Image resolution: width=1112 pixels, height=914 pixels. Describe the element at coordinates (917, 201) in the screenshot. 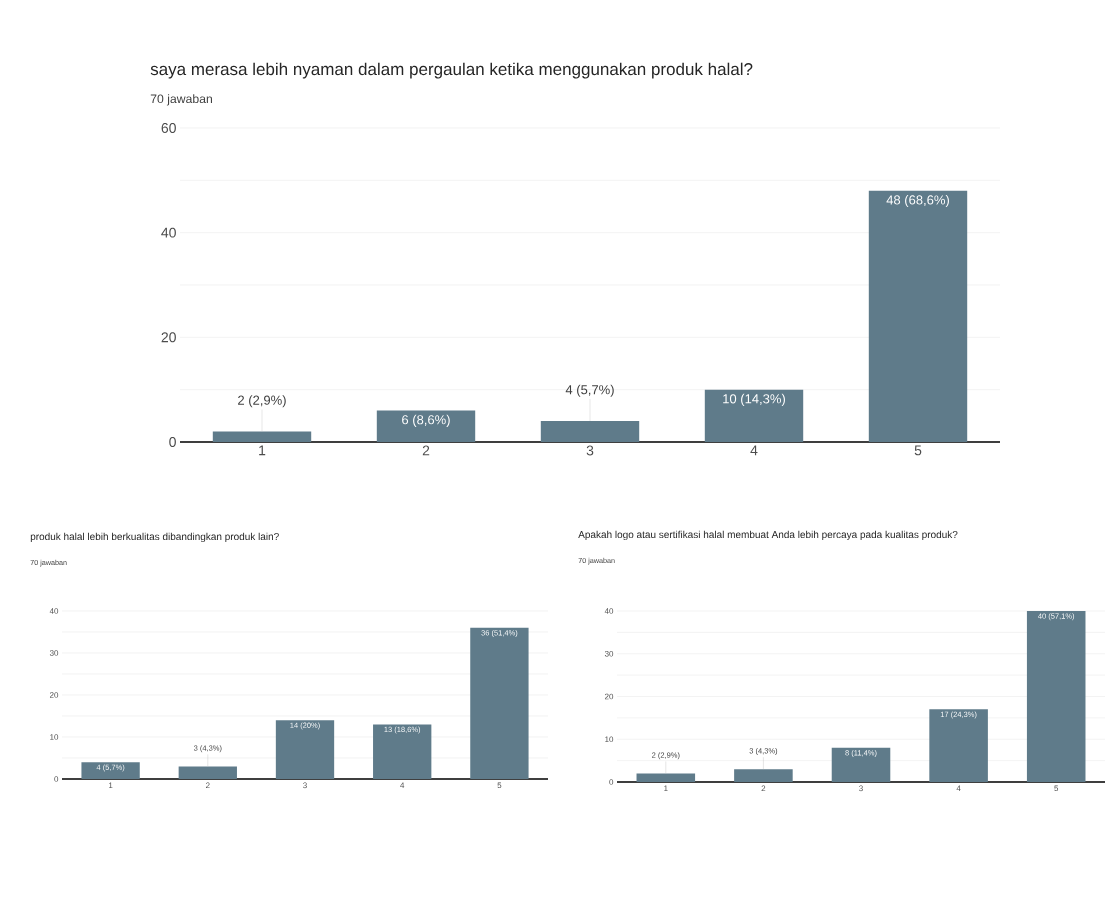

I see `data-label: 48 (68,6%)` at that location.